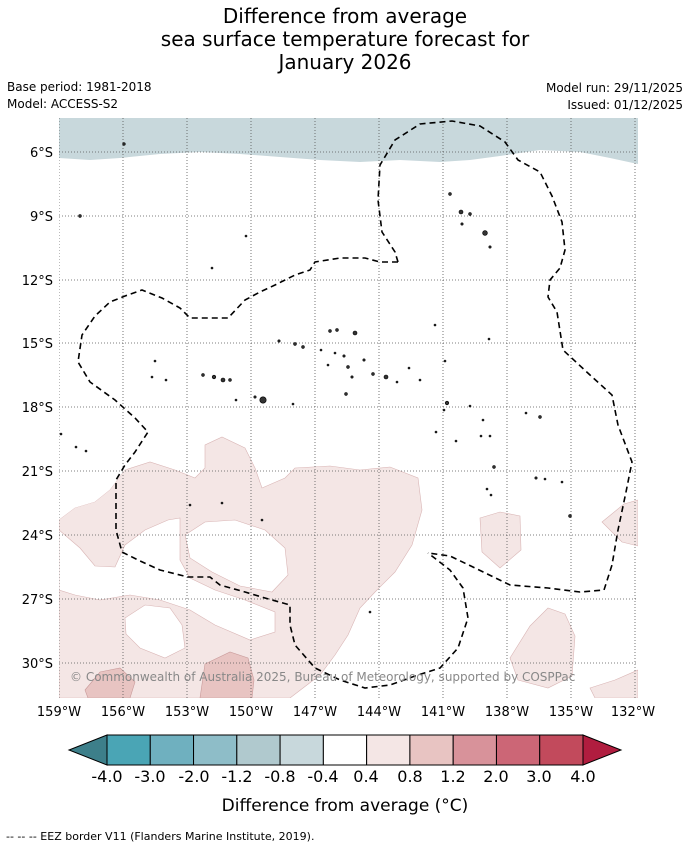 This screenshot has width=690, height=850. I want to click on warmer-anomaly-regions, so click(169, 674).